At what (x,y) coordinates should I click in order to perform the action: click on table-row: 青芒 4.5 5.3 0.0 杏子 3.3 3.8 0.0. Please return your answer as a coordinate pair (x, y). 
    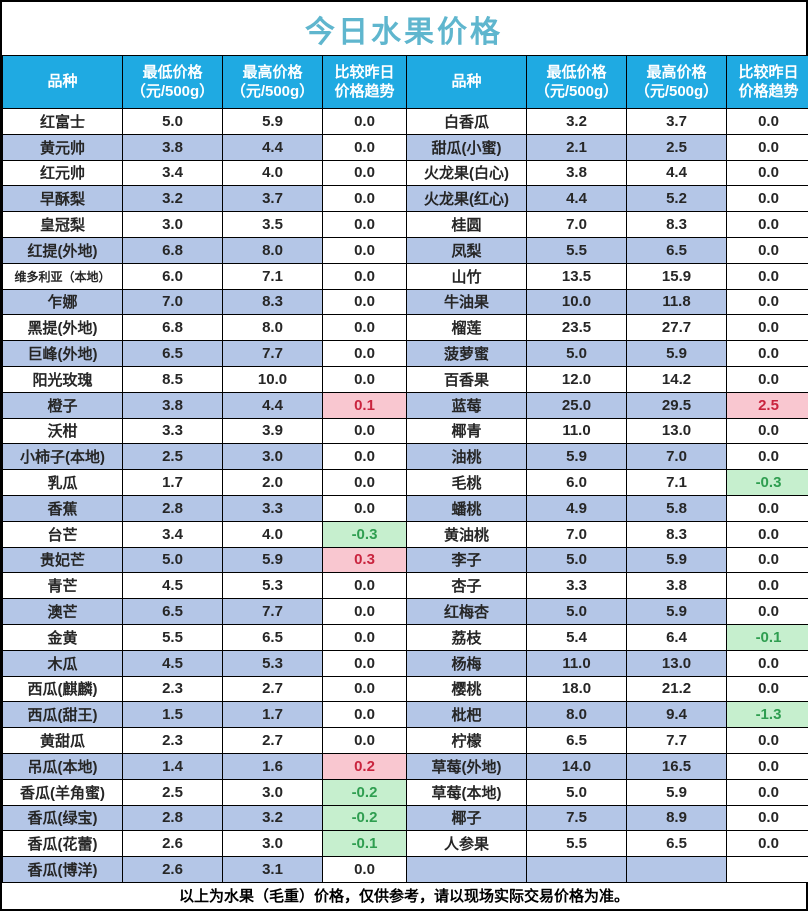
    Looking at the image, I should click on (405, 586).